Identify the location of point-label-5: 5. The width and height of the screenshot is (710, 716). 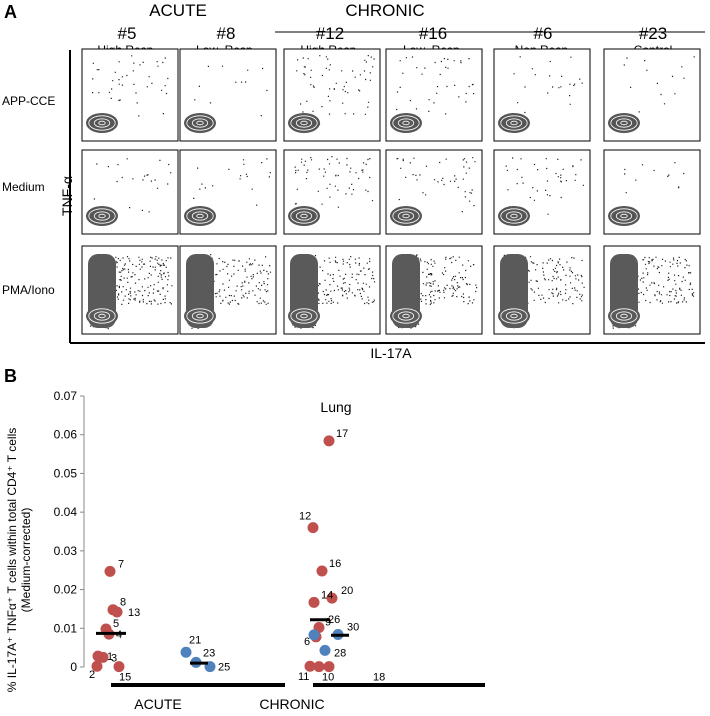
(116, 624).